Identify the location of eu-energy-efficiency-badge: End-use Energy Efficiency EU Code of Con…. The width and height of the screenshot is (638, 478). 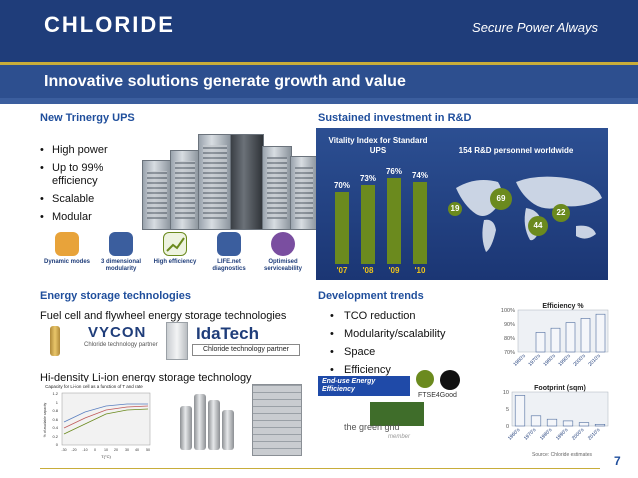
(364, 392).